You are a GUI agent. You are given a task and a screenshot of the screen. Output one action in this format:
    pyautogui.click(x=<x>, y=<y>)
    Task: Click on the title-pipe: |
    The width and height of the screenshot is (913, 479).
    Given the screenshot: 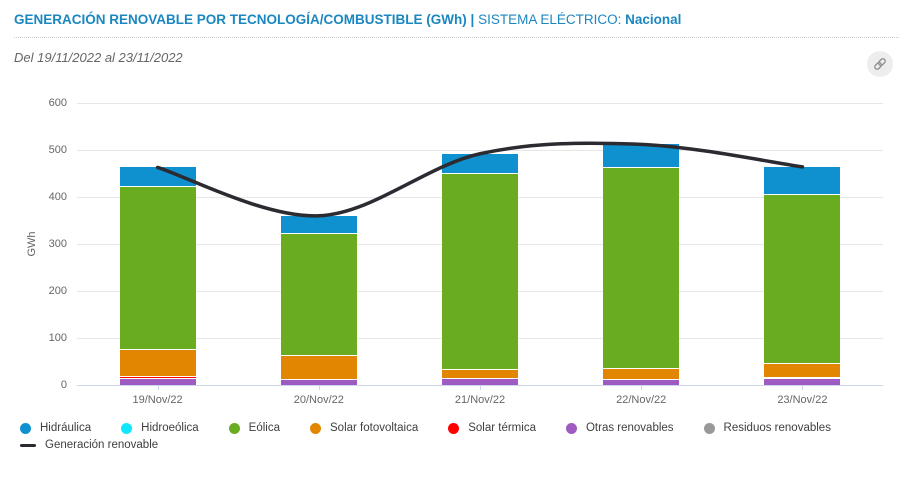 What is the action you would take?
    pyautogui.click(x=472, y=19)
    